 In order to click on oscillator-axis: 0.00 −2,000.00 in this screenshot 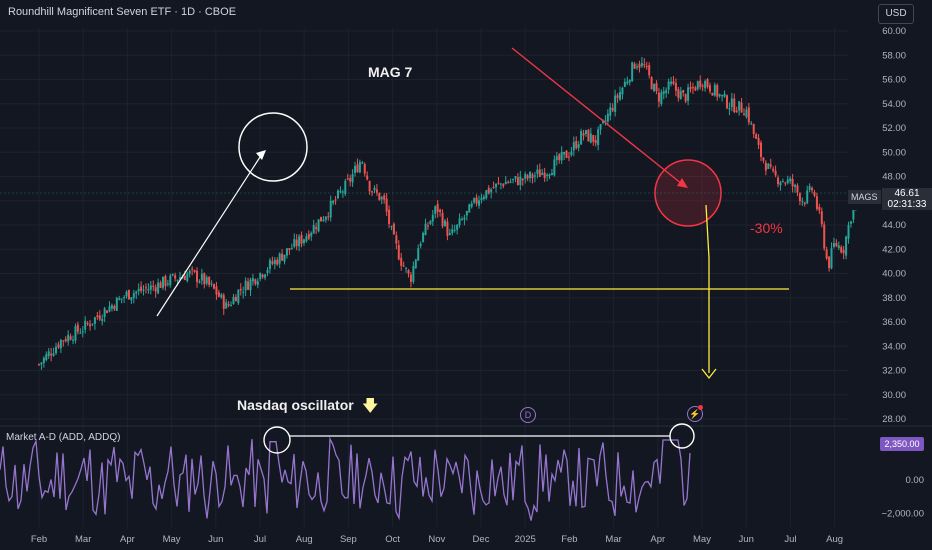, I will do `click(902, 497)`.